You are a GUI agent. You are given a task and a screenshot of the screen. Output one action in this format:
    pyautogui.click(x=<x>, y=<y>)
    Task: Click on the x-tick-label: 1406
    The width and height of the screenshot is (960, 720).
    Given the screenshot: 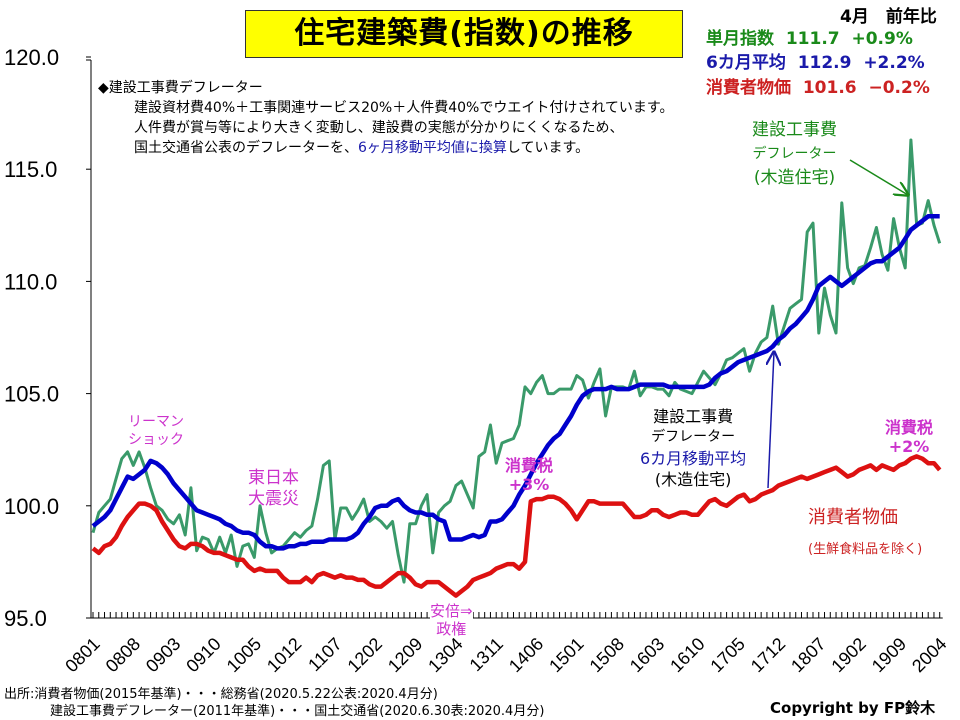 What is the action you would take?
    pyautogui.click(x=526, y=655)
    